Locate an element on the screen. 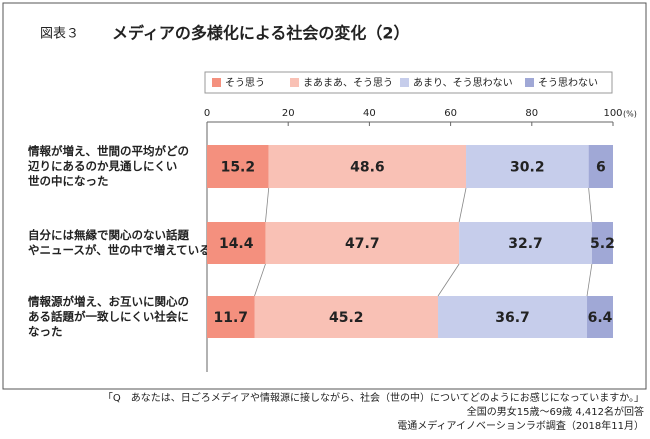 This screenshot has height=439, width=650. value-label: 11.7 is located at coordinates (230, 318).